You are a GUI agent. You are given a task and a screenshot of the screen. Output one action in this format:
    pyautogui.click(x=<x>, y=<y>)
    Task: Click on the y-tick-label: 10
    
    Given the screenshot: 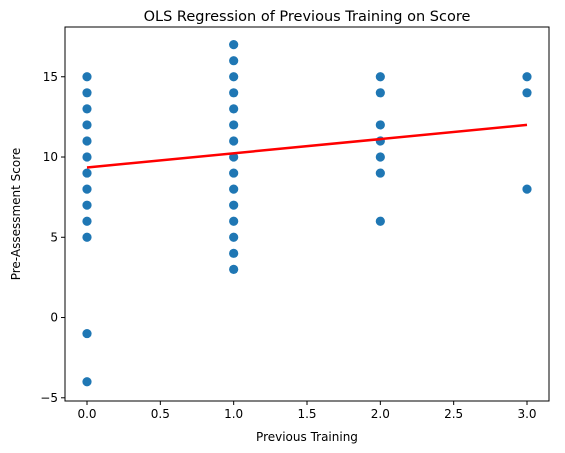 What is the action you would take?
    pyautogui.click(x=50, y=157)
    